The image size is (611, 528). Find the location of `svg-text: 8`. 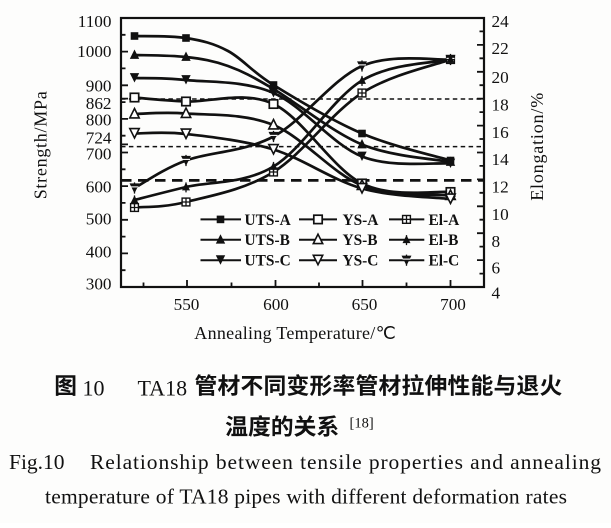

svg-text: 8 is located at coordinates (496, 241).